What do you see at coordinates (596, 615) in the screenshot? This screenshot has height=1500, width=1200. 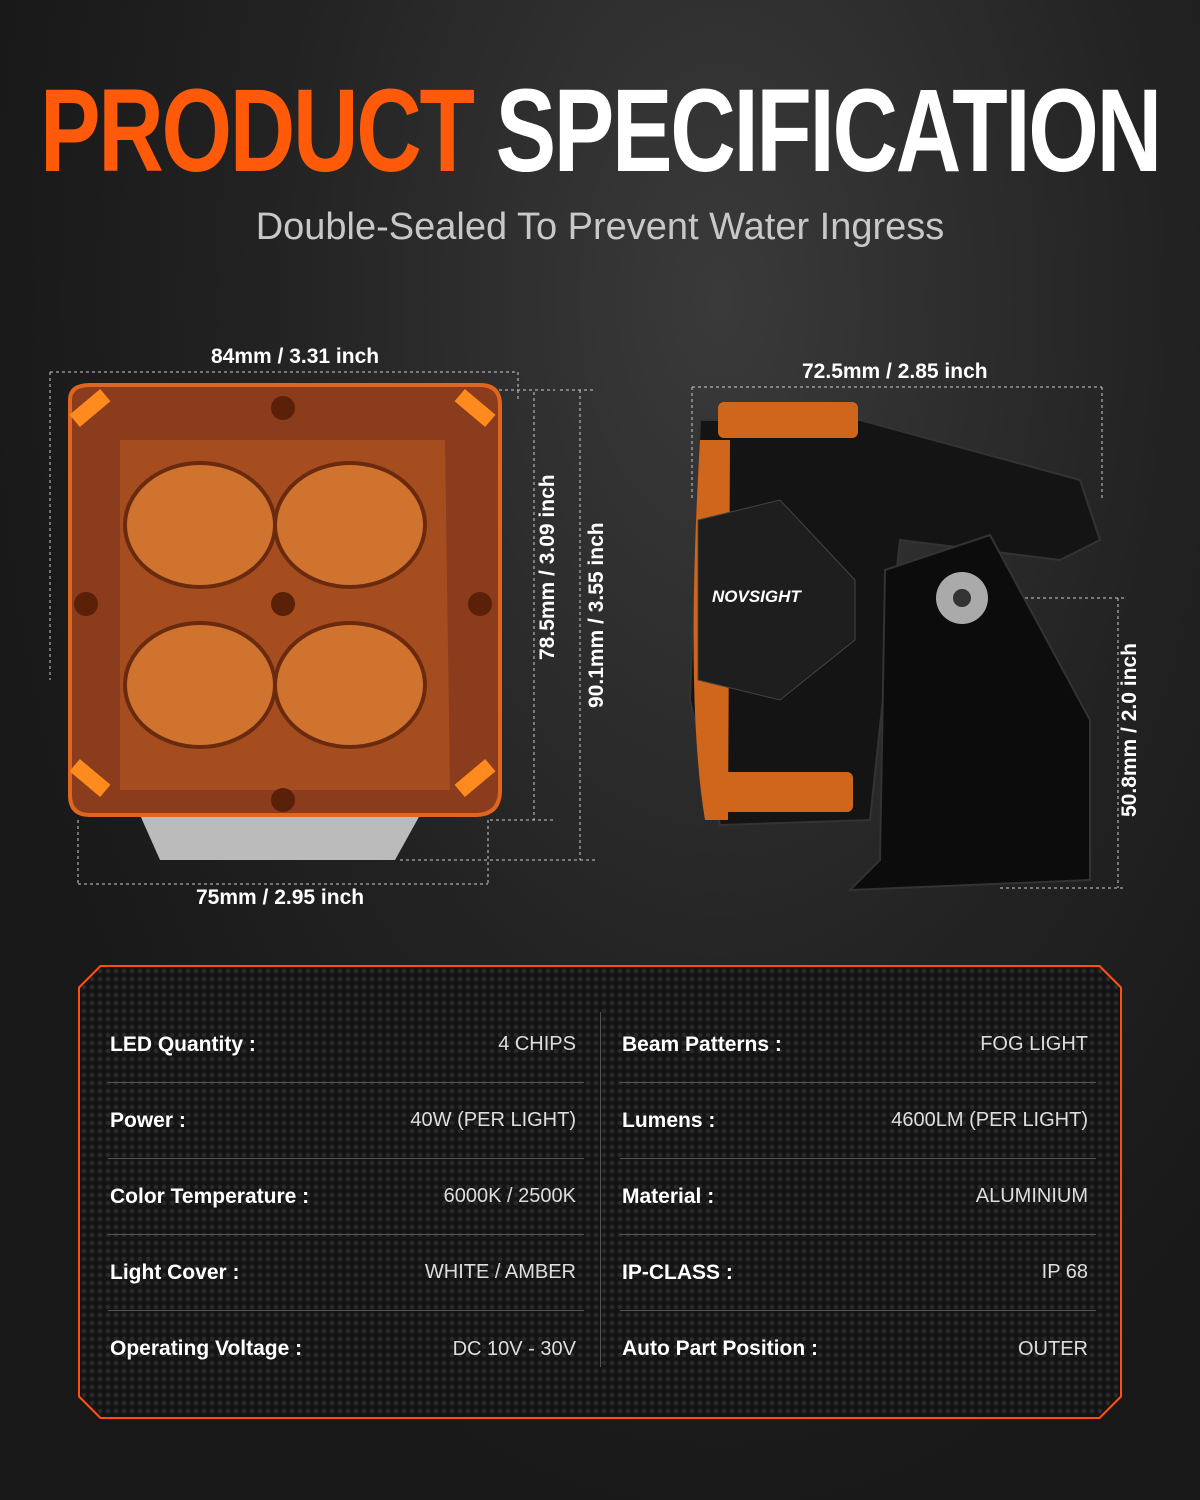 I see `dim-front-height-outer: 90.1mm / 3.55 inch` at bounding box center [596, 615].